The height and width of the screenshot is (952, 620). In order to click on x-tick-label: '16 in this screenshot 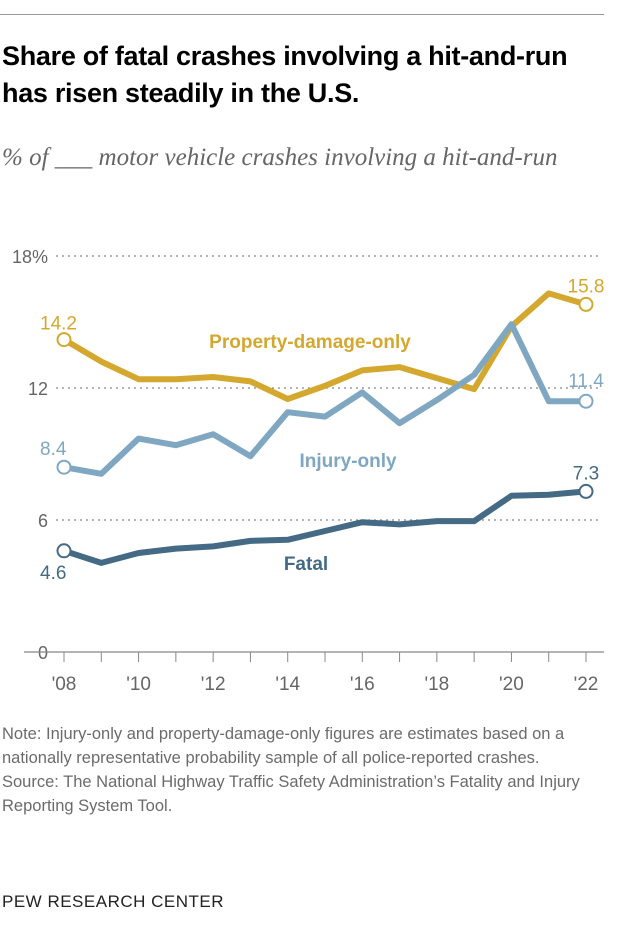, I will do `click(362, 684)`.